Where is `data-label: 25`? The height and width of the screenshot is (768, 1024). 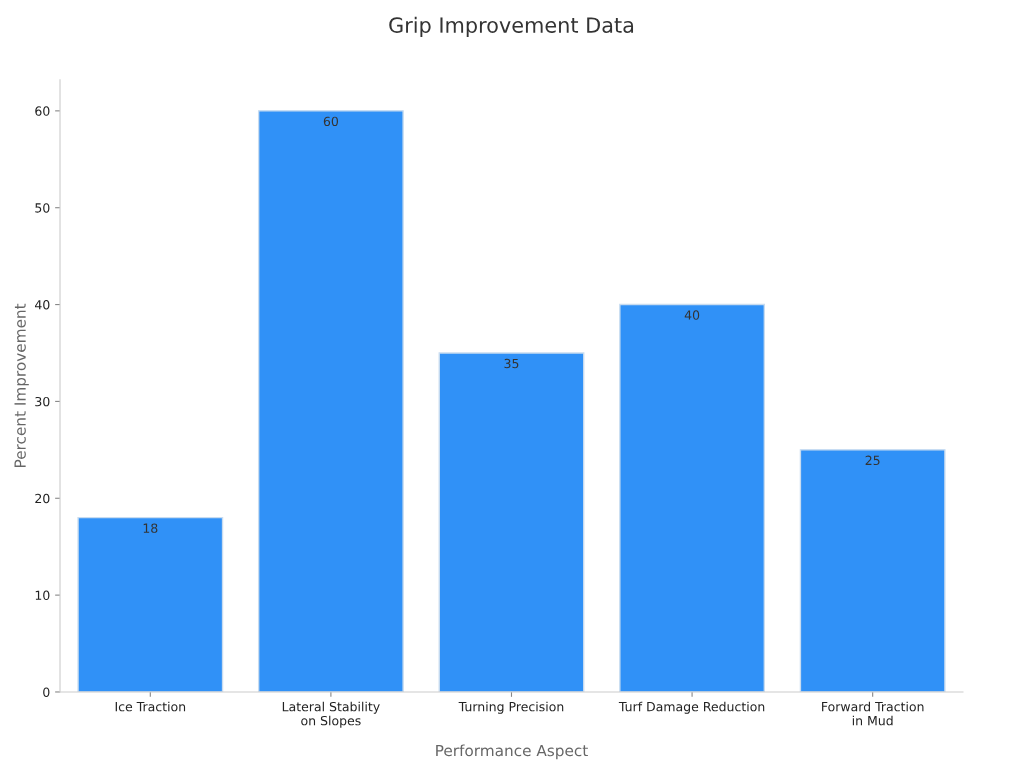
data-label: 25 is located at coordinates (872, 460).